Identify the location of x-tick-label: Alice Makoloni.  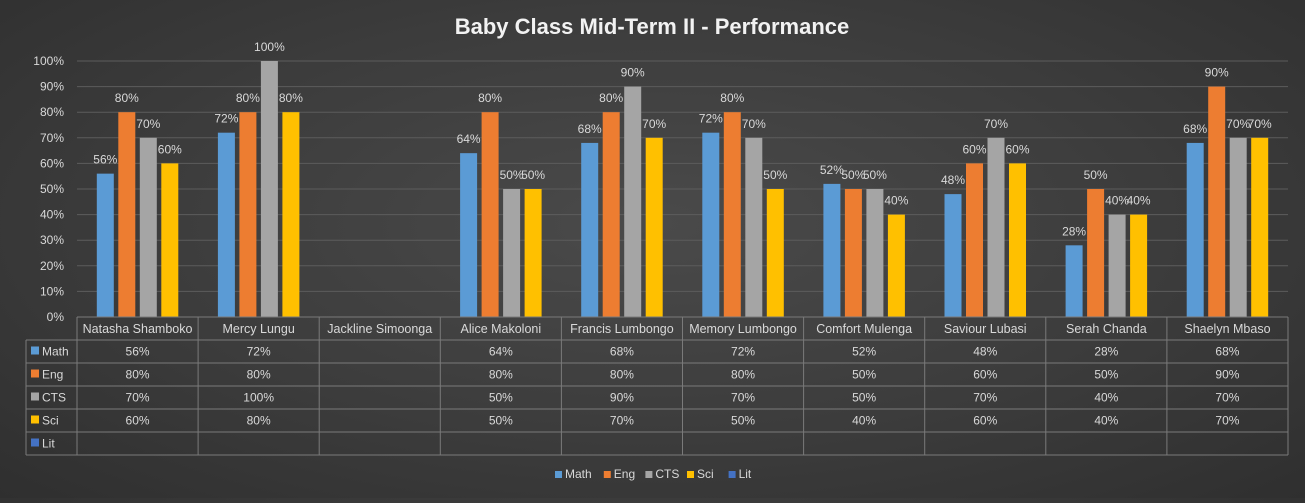
(501, 329).